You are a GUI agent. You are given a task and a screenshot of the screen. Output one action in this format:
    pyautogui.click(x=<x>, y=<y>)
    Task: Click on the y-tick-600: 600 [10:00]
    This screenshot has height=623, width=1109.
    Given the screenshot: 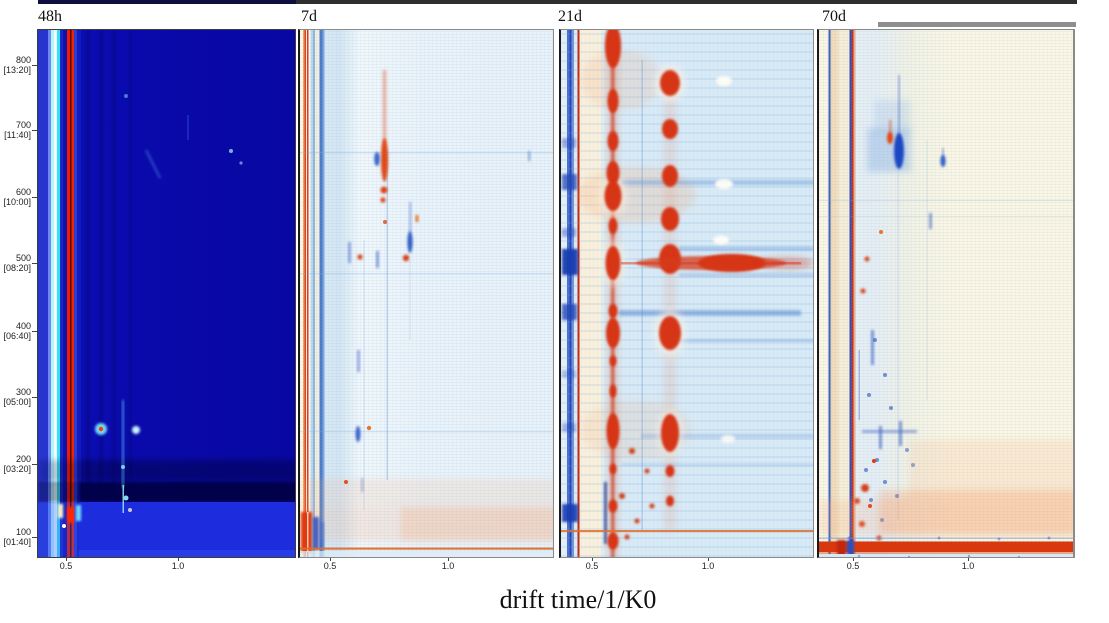 What is the action you would take?
    pyautogui.click(x=17, y=197)
    